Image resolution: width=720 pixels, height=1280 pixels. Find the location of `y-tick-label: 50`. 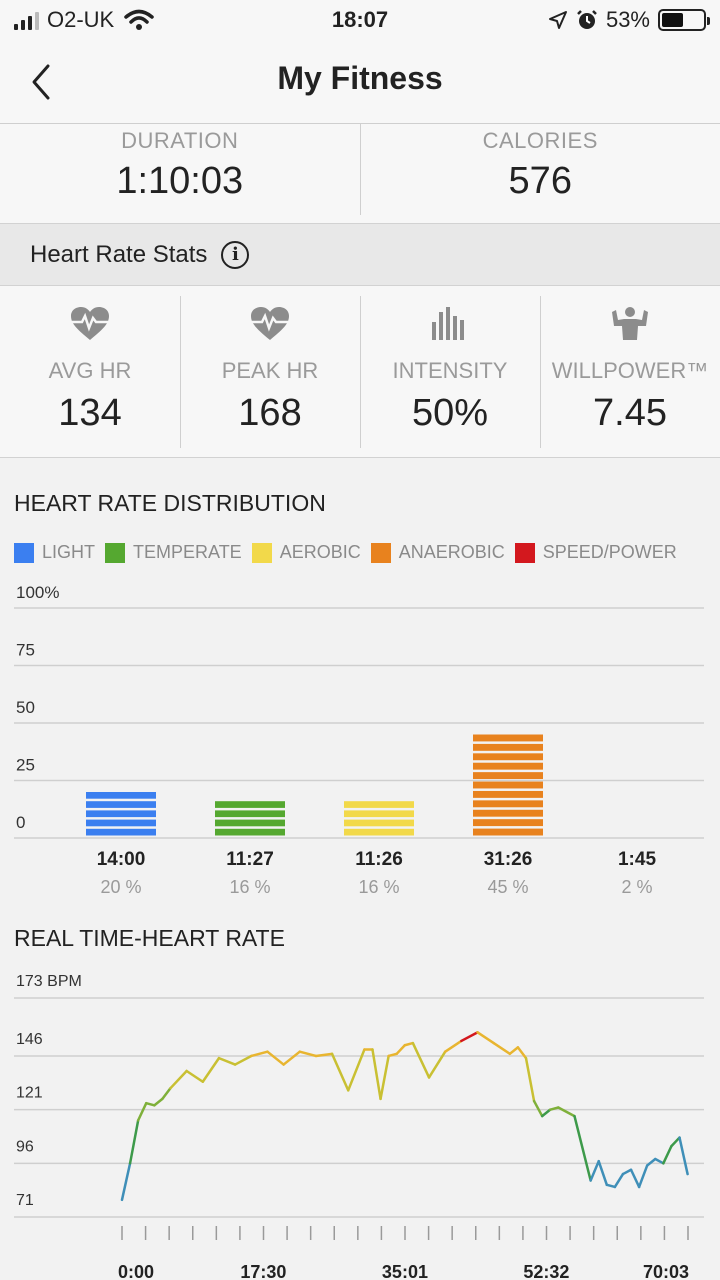

y-tick-label: 50 is located at coordinates (25, 707).